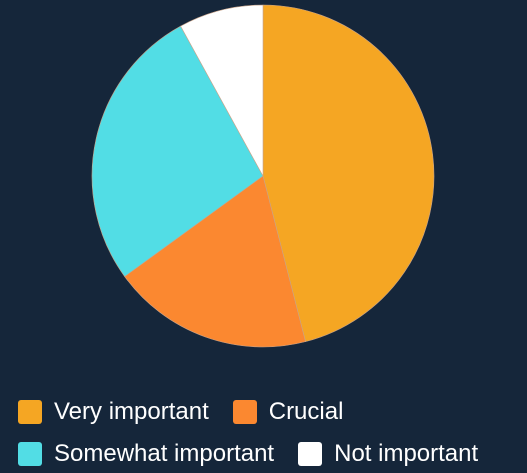  Describe the element at coordinates (222, 90) in the screenshot. I see `pie-slice-not-important` at that location.